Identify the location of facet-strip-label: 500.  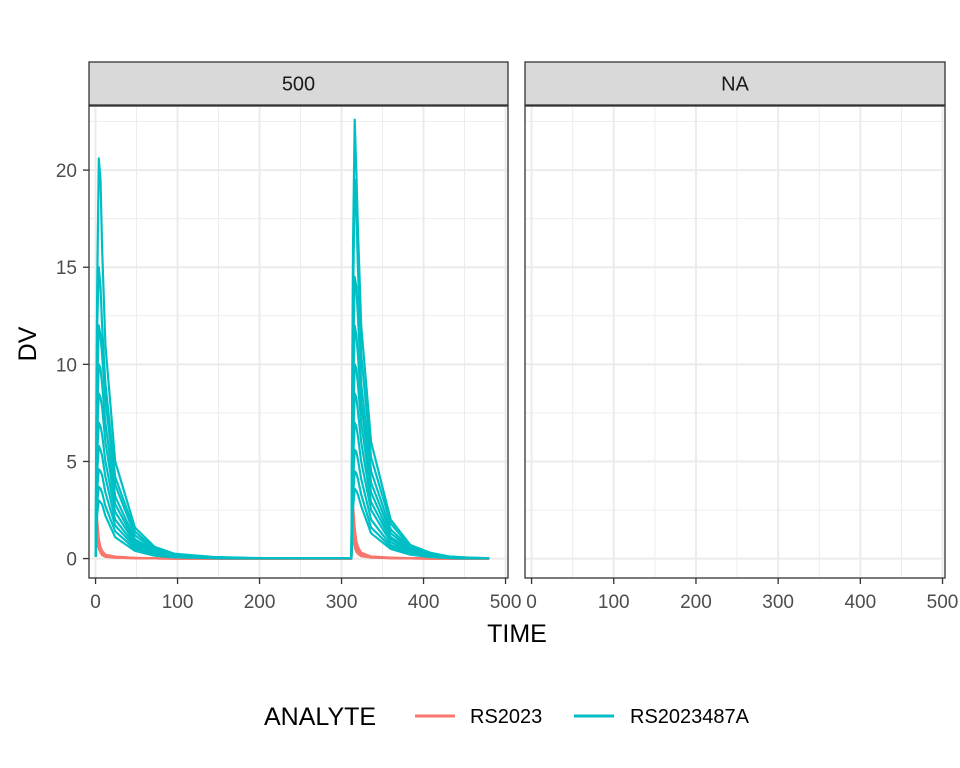
(298, 85).